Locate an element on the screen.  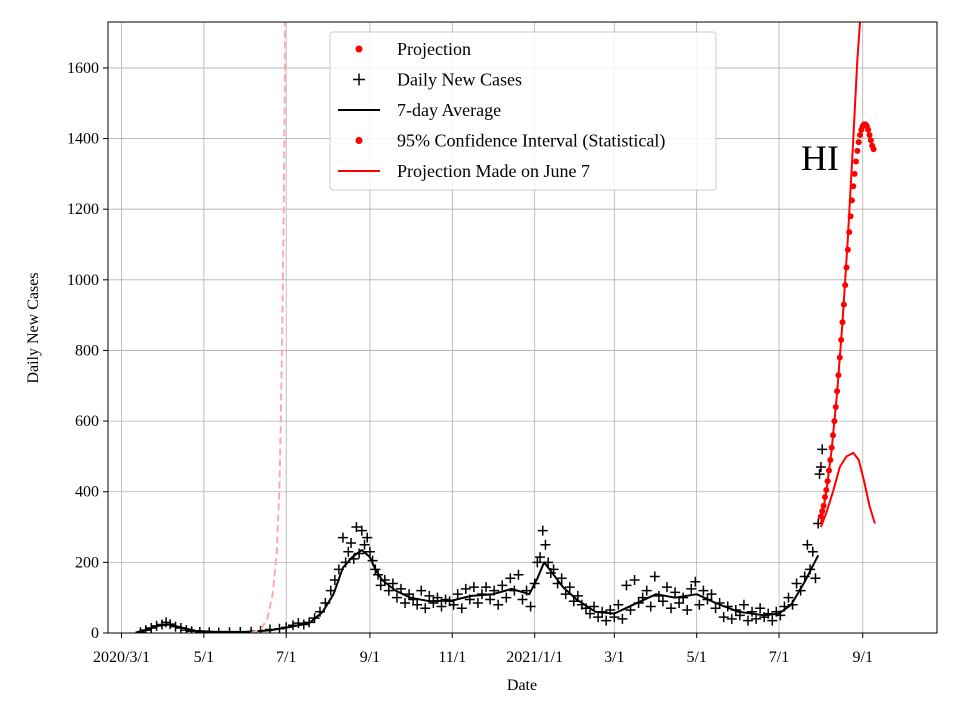
legend-entry: 95% Confidence Interval (Statistical) is located at coordinates (510, 141).